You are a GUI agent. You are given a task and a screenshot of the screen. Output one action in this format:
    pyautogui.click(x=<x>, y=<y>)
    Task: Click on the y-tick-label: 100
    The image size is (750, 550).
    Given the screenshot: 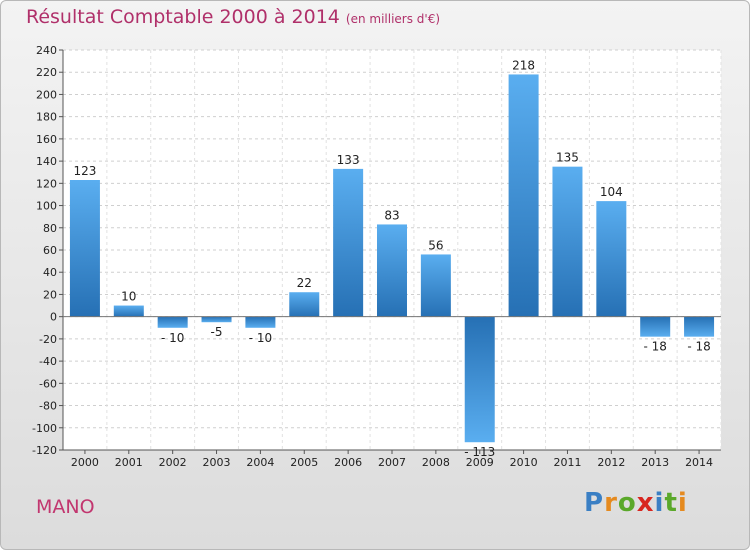 What is the action you would take?
    pyautogui.click(x=46, y=206)
    